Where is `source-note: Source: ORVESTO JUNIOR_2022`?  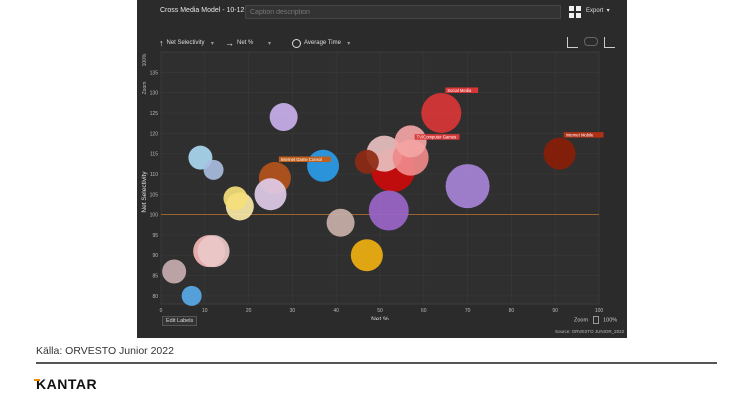
source-note: Source: ORVESTO JUNIOR_2022 is located at coordinates (590, 331).